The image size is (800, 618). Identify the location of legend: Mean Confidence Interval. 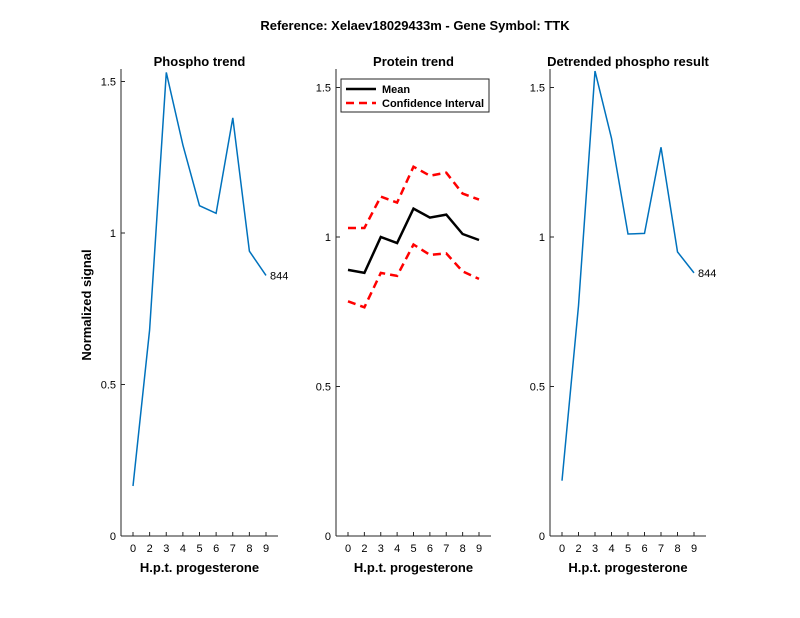
(415, 95).